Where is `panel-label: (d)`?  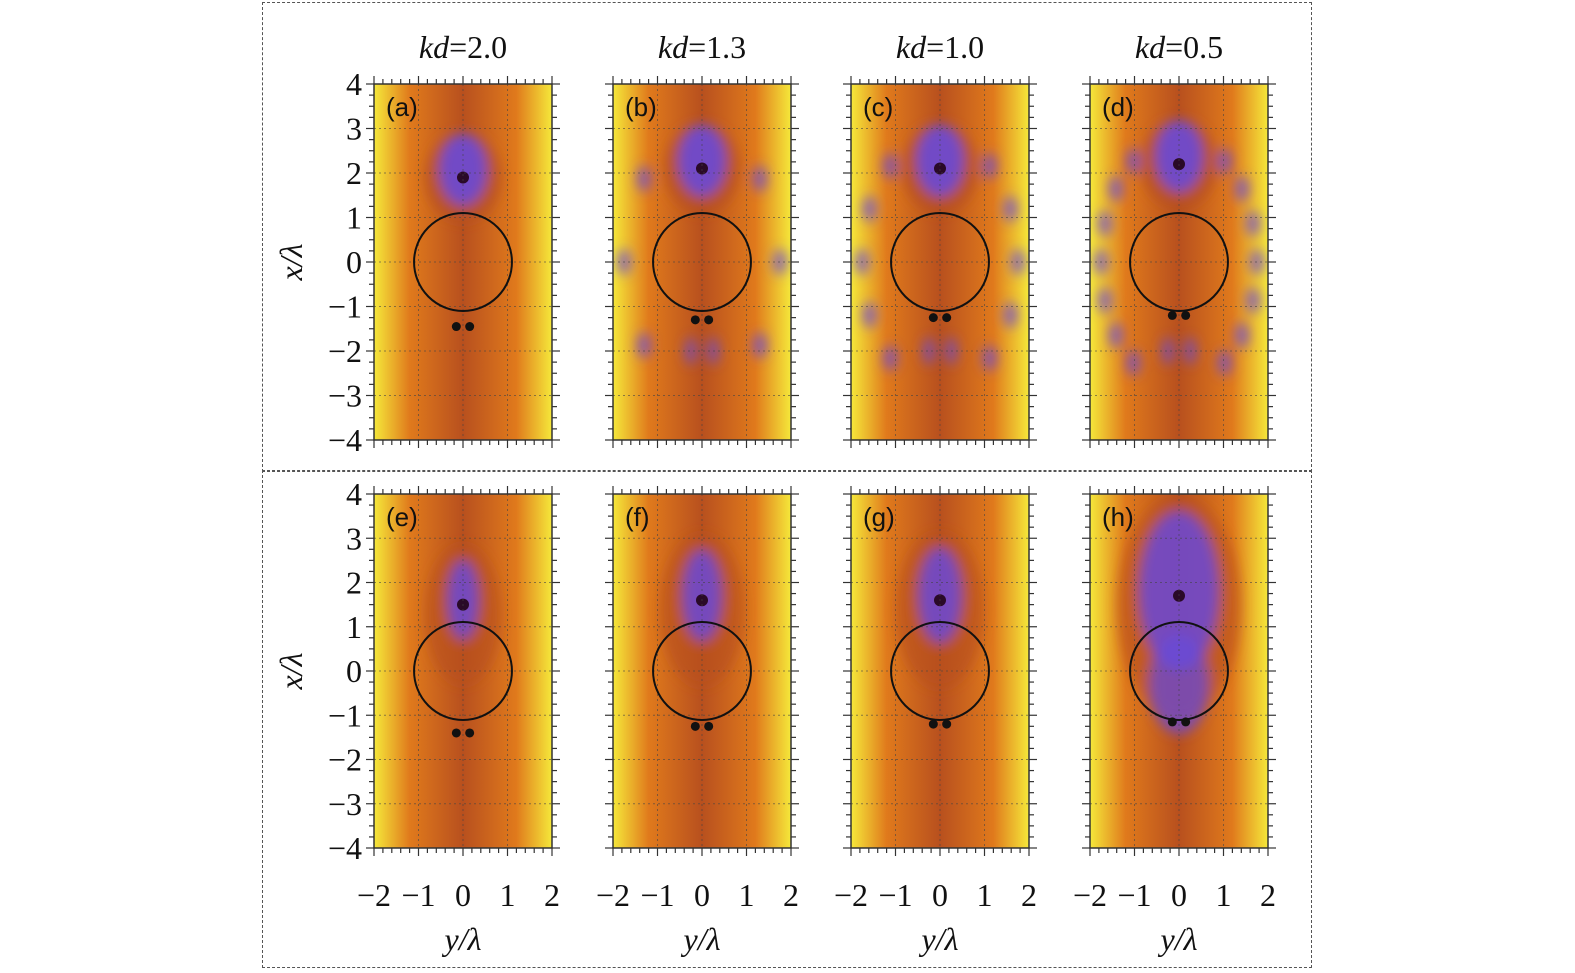
panel-label: (d) is located at coordinates (1118, 107).